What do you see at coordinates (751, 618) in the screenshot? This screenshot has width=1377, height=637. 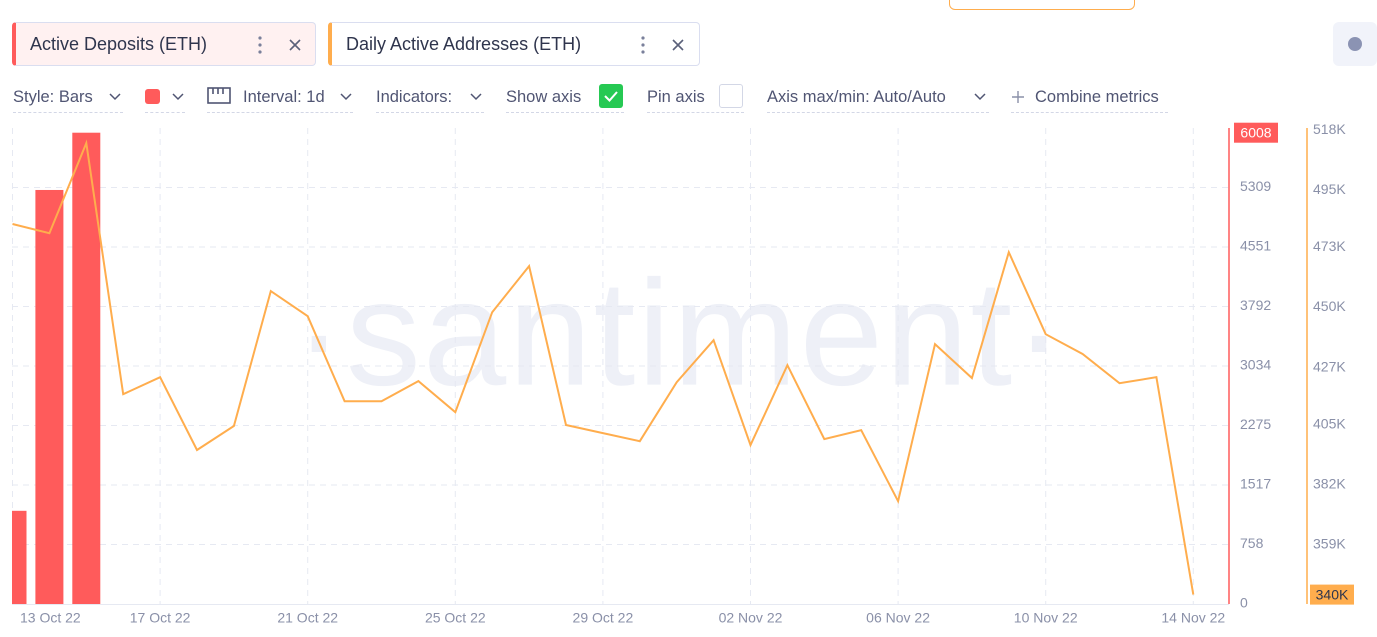 I see `x-tick-label: 02 Nov 22` at bounding box center [751, 618].